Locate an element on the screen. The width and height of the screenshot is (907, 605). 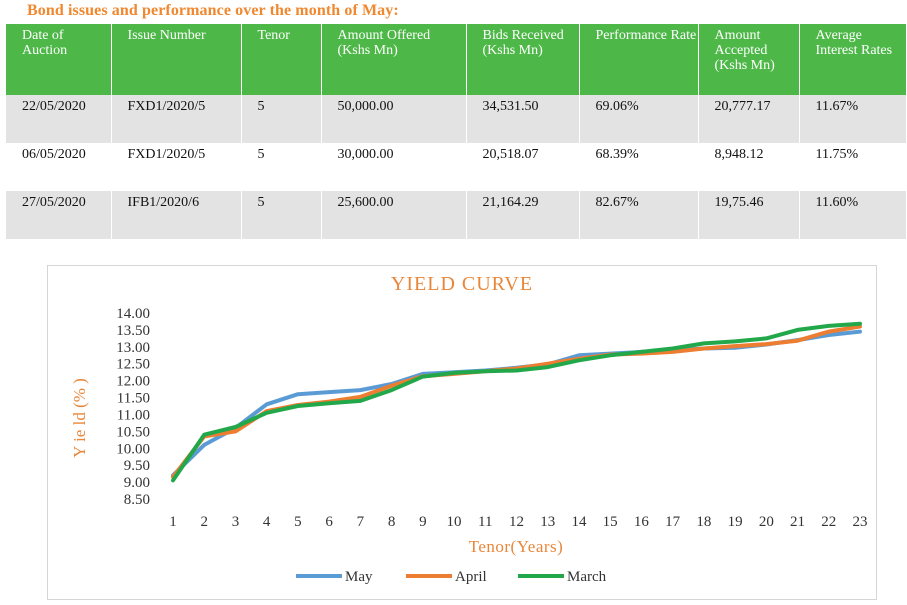
table-cell: 30,000.00 is located at coordinates (394, 167).